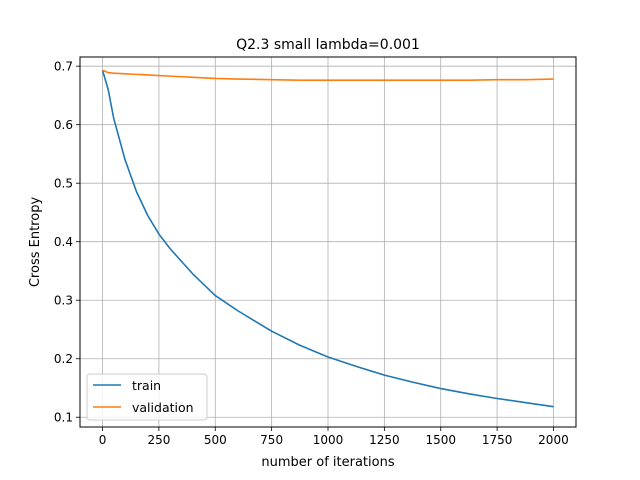 Image resolution: width=640 pixels, height=480 pixels. Describe the element at coordinates (327, 462) in the screenshot. I see `x-axis-label: number of iterations` at that location.